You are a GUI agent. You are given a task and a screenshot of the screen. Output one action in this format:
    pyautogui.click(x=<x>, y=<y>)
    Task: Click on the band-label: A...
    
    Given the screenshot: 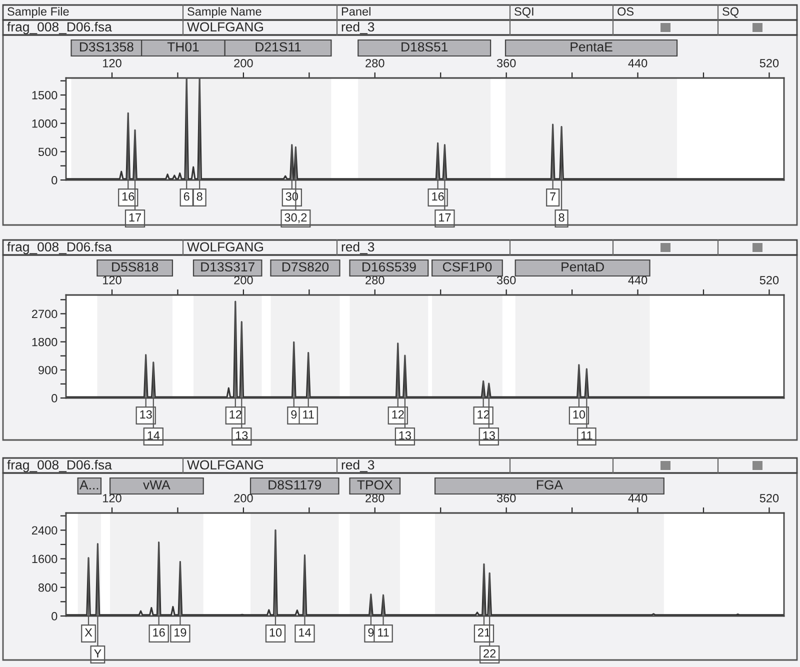 What is the action you would take?
    pyautogui.click(x=89, y=485)
    